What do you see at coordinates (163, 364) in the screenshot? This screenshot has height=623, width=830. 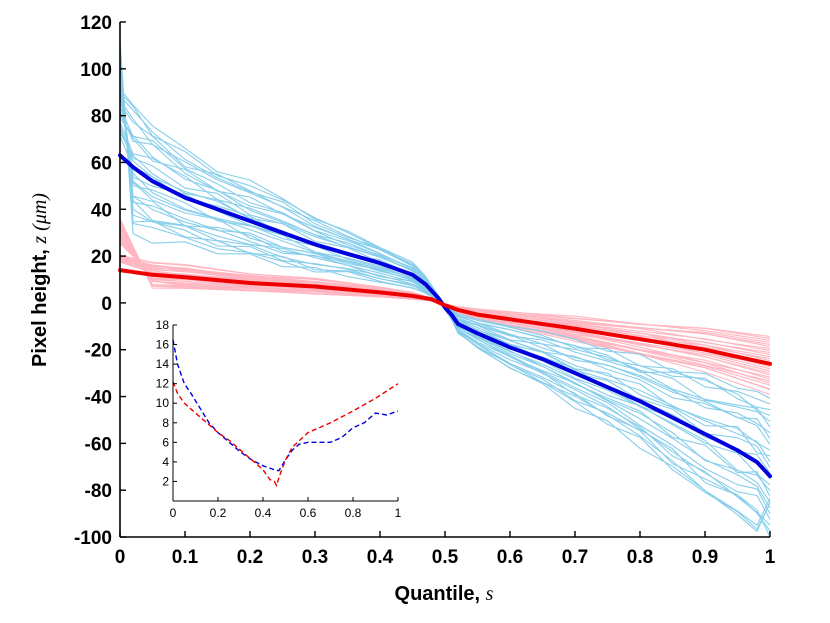 I see `inset-y-tick-label: 14` at bounding box center [163, 364].